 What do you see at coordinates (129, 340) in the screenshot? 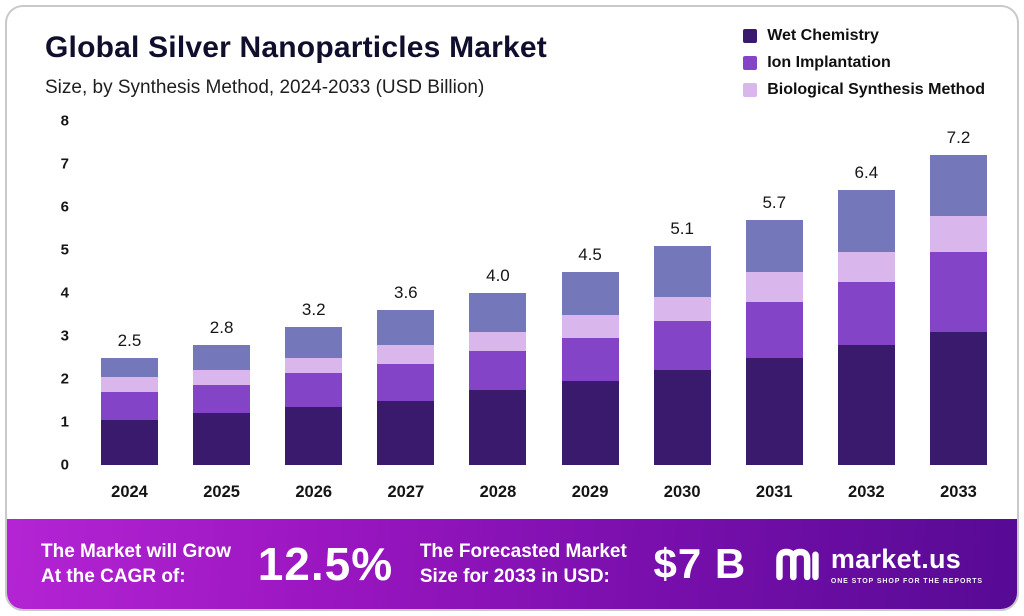
I see `bar-total-label: 2.5` at bounding box center [129, 340].